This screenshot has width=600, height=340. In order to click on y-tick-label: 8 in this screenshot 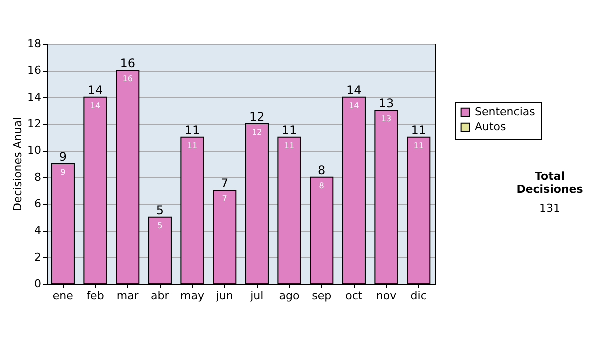, I will do `click(38, 177)`.